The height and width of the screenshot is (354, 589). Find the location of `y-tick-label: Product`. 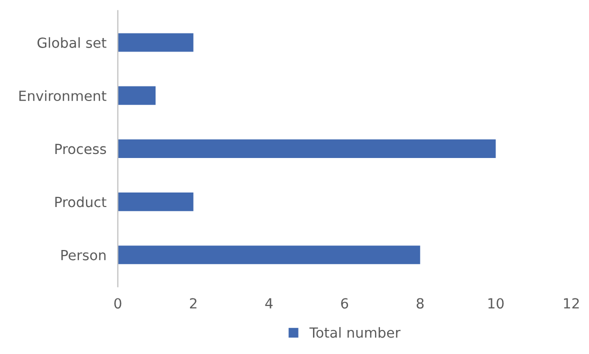

y-tick-label: Product is located at coordinates (80, 202).